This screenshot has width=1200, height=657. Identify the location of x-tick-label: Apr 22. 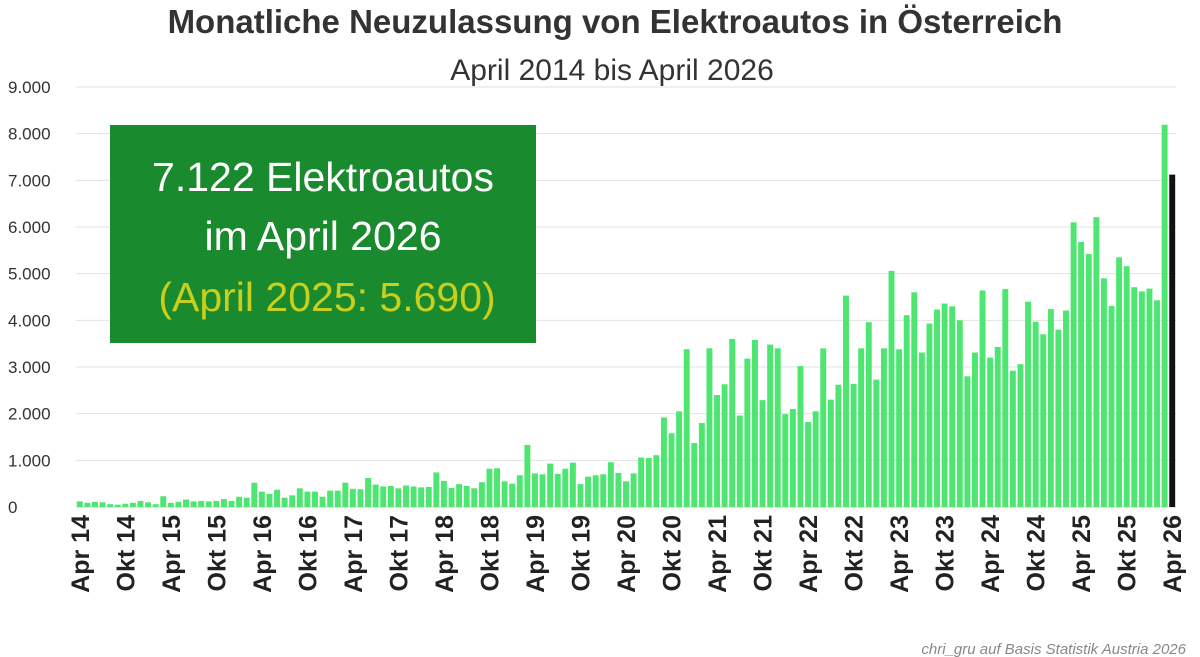
(809, 554).